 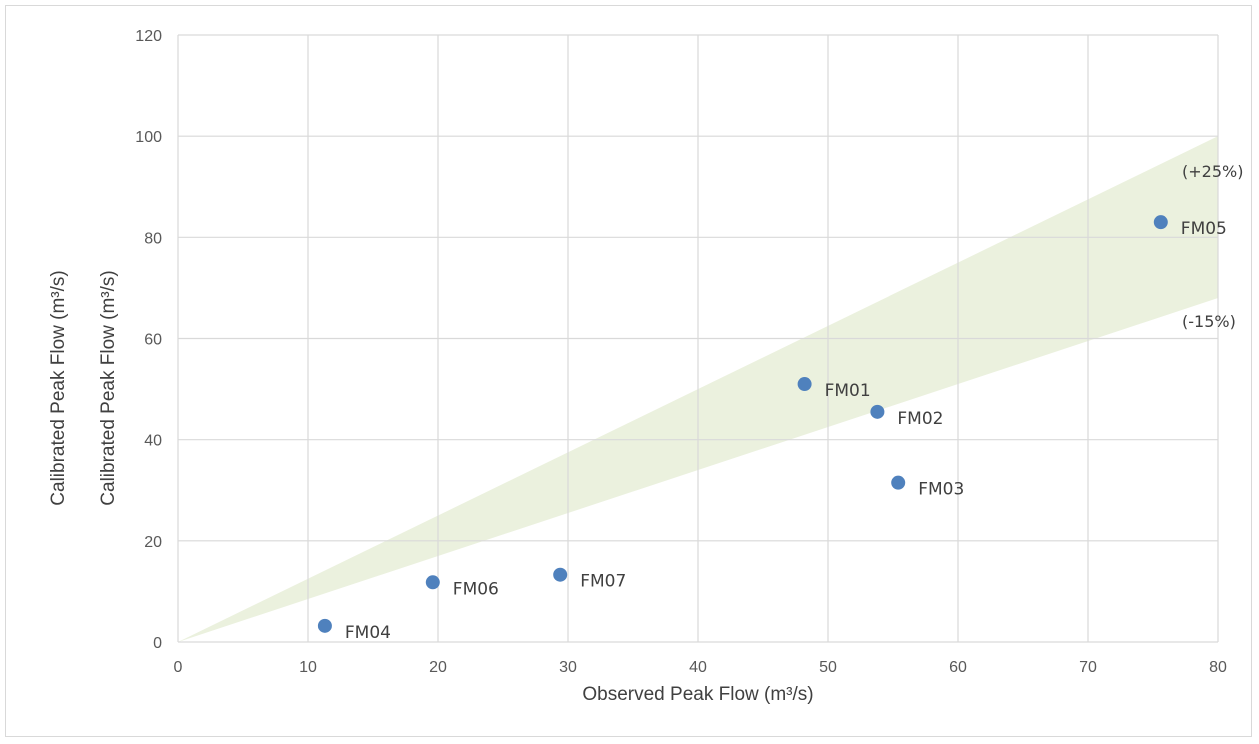 What do you see at coordinates (148, 137) in the screenshot?
I see `y-tick-label: 100` at bounding box center [148, 137].